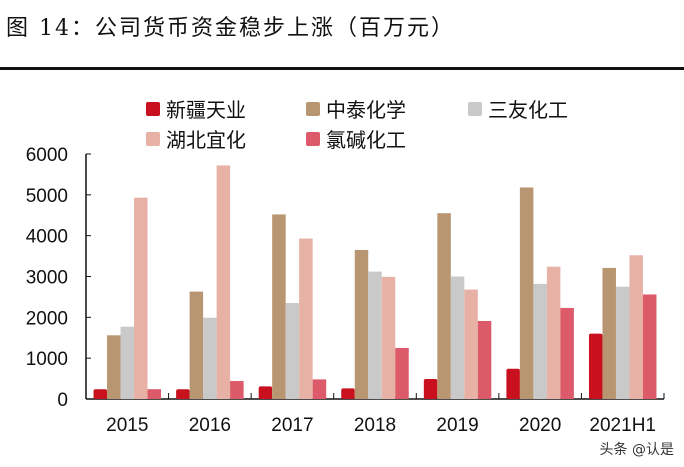  I want to click on bar-湖北宜化-2021H1, so click(636, 327).